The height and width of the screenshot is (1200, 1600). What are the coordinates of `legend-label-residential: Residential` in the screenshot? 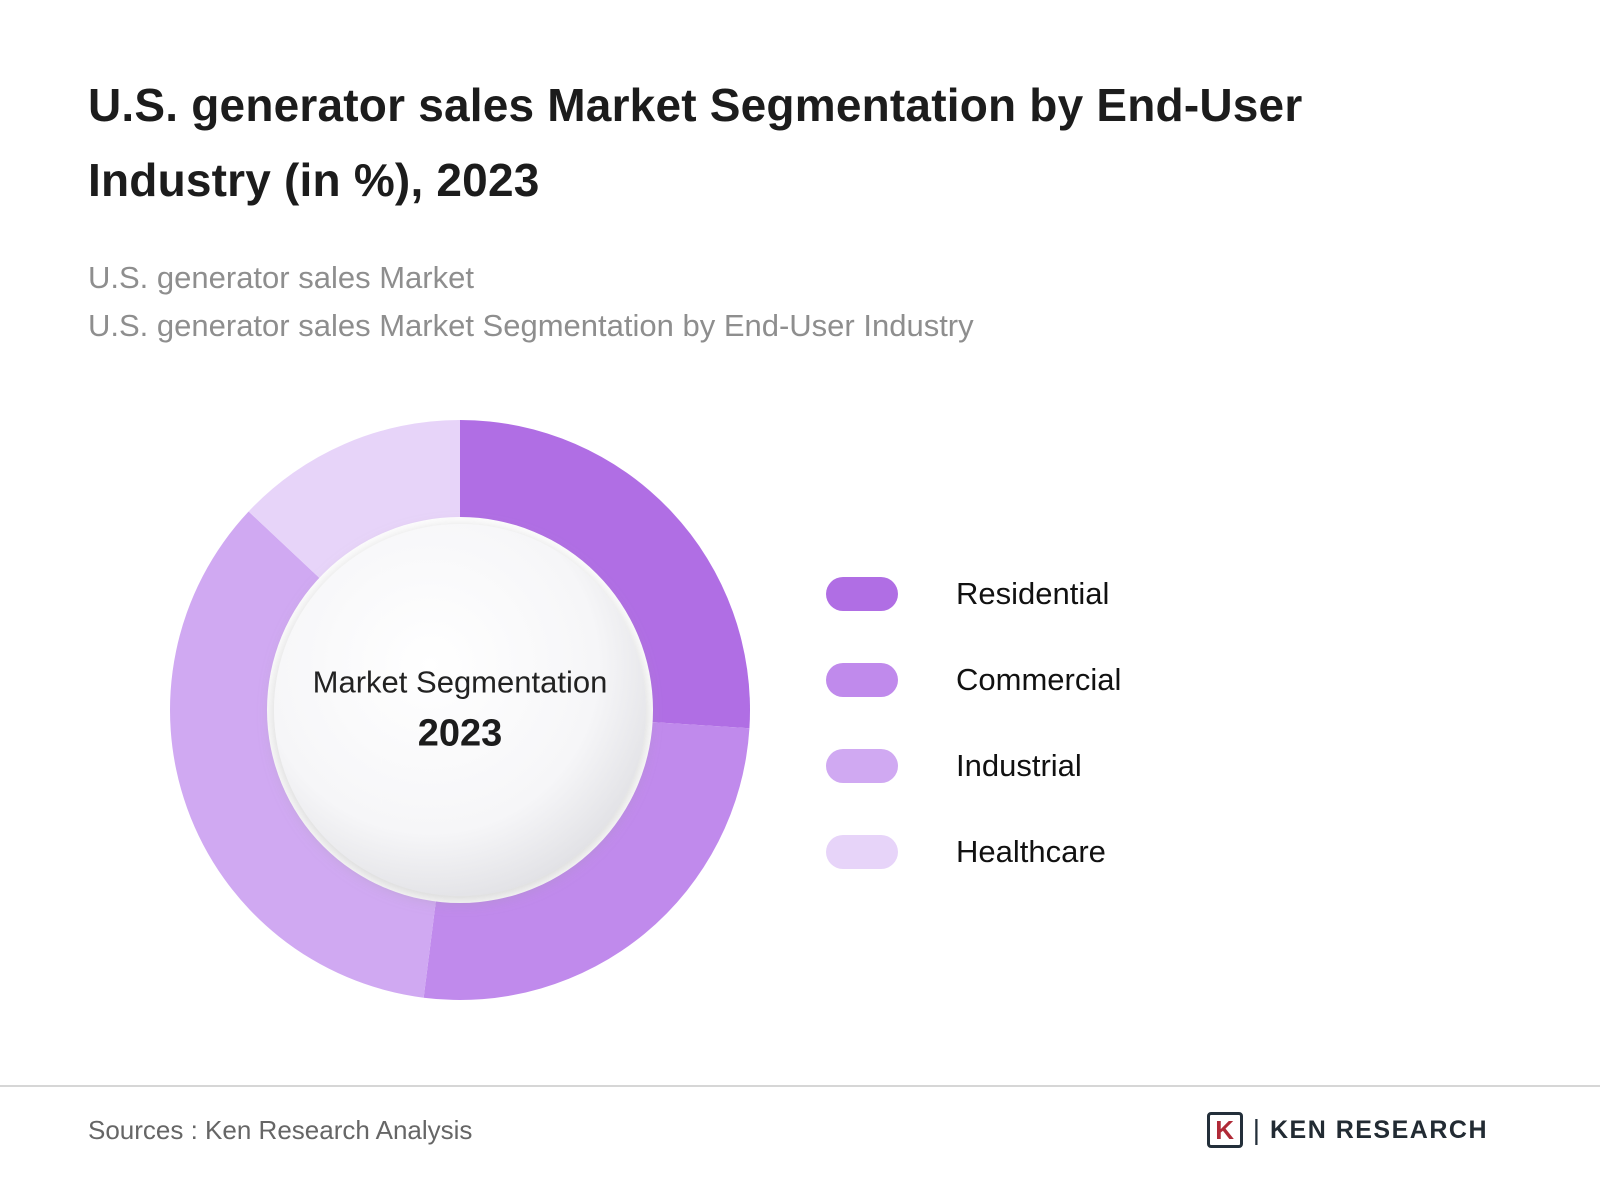 It's located at (1033, 593).